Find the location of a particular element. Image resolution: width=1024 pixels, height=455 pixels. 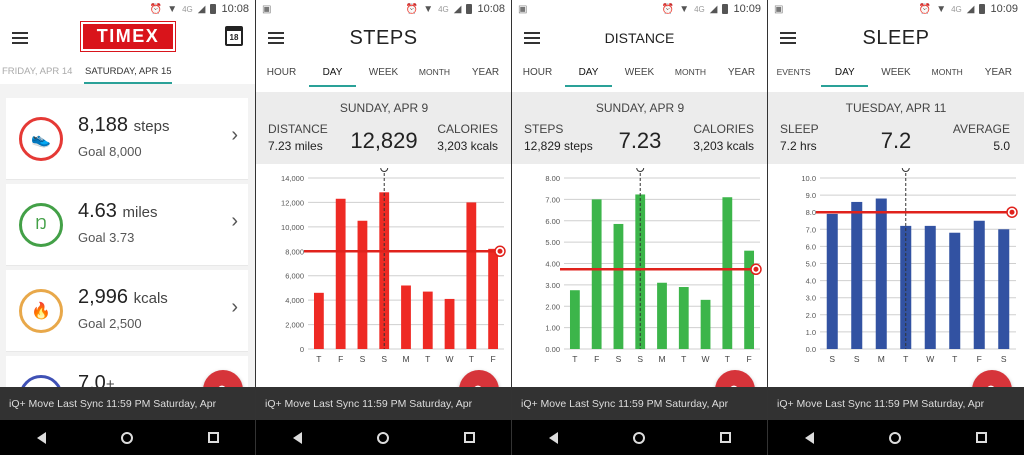

y-tick-label: 4.0 is located at coordinates (811, 281).